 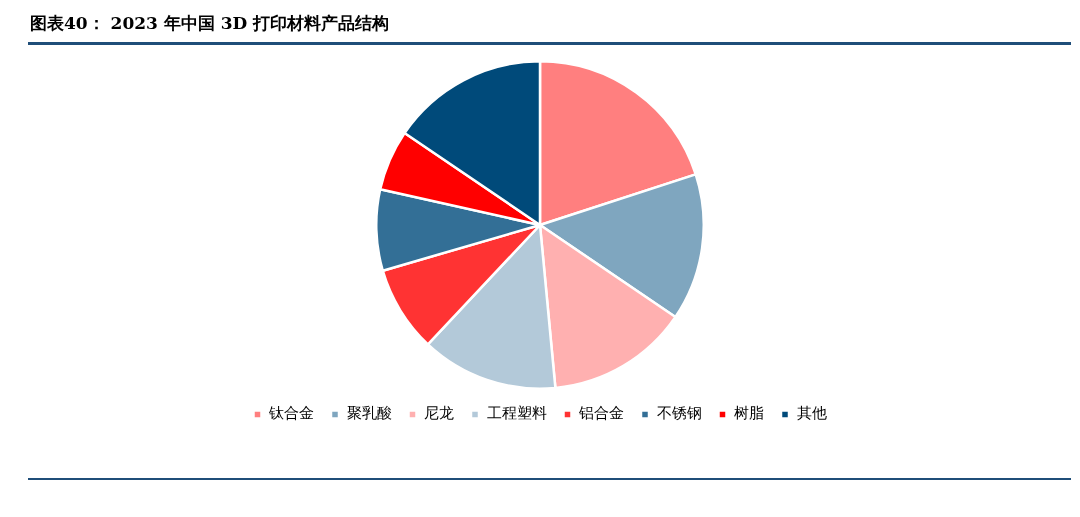 I want to click on legend-label: 其他, so click(x=811, y=413).